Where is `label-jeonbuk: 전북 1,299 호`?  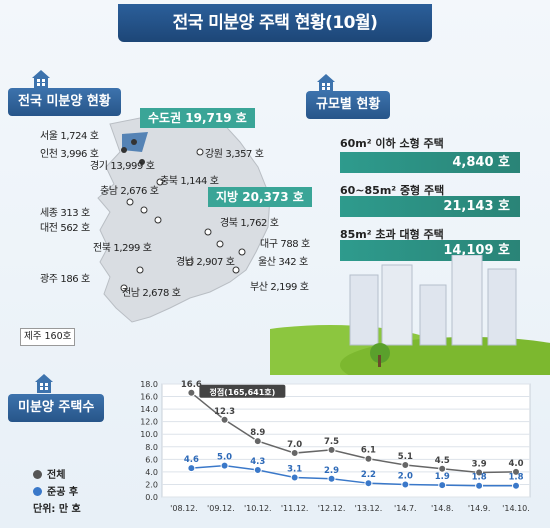 label-jeonbuk: 전북 1,299 호 is located at coordinates (122, 248).